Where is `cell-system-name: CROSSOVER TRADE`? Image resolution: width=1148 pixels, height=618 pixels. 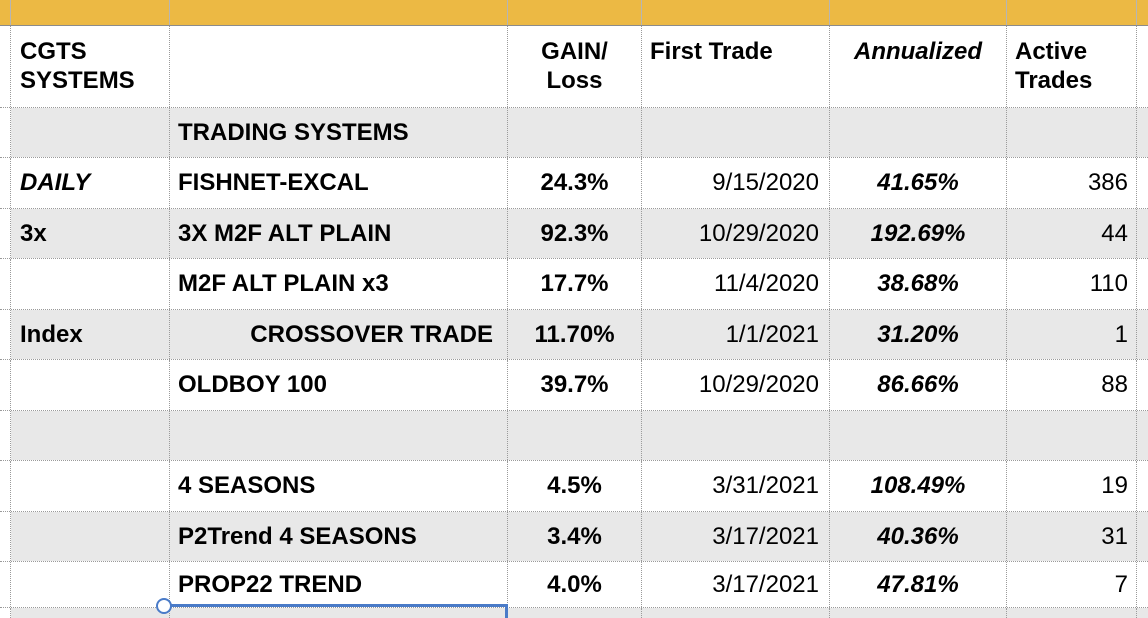
cell-system-name: CROSSOVER TRADE is located at coordinates (339, 334).